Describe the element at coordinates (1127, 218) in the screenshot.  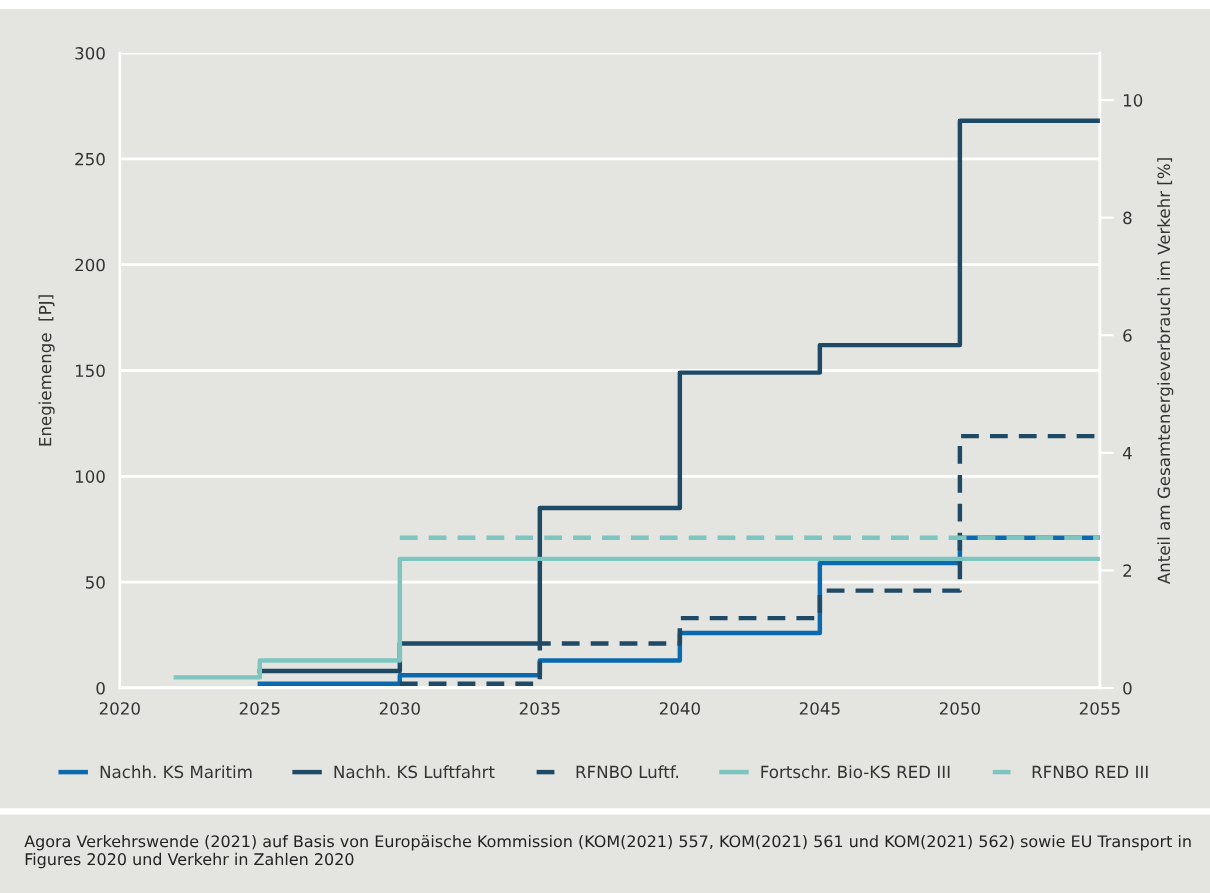
I see `y2-tick-label: 8` at that location.